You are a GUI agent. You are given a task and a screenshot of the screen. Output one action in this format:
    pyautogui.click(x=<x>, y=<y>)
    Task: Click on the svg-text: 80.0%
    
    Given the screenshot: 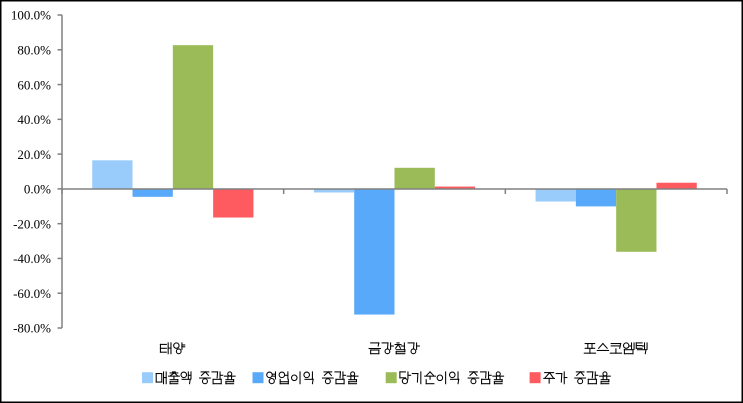 What is the action you would take?
    pyautogui.click(x=34, y=49)
    